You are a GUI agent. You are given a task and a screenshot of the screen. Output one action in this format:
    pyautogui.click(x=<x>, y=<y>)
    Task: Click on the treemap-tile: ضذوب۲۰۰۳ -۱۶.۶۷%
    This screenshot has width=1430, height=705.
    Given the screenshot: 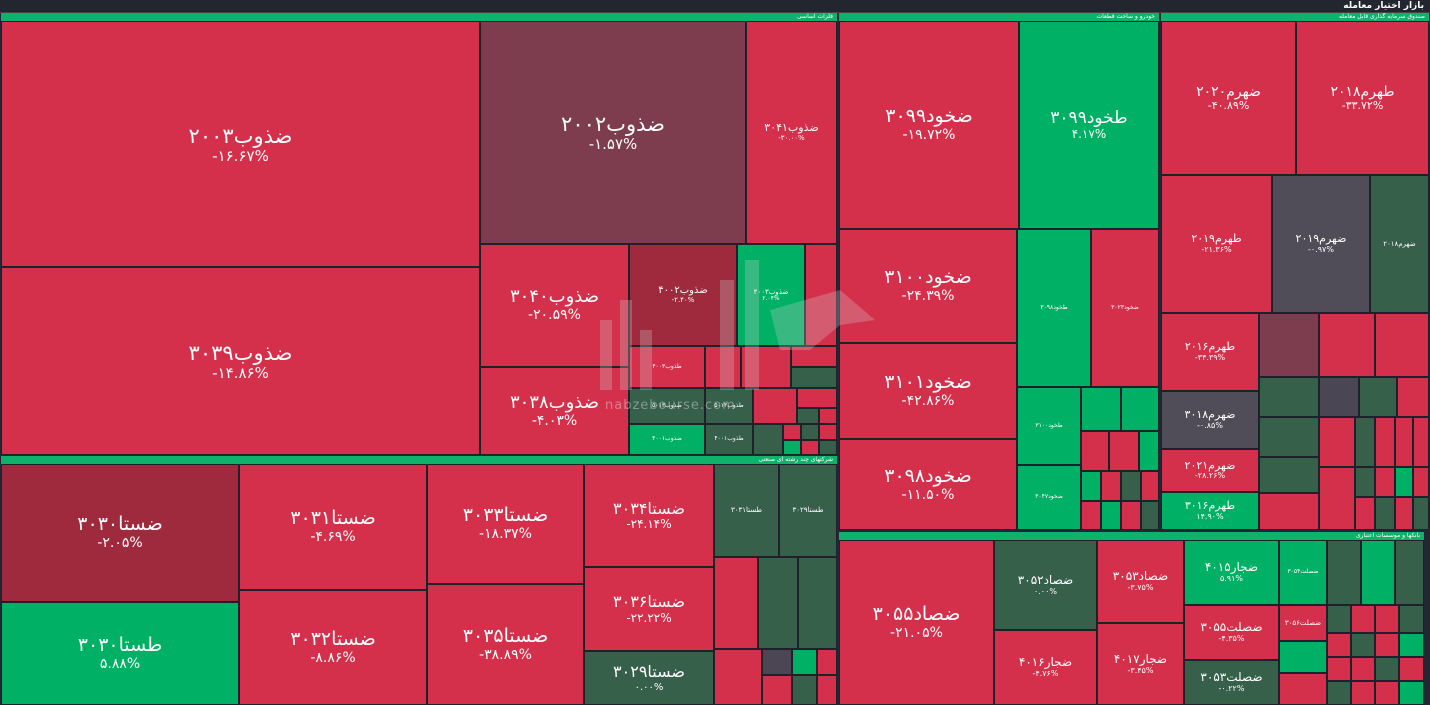 What is the action you would take?
    pyautogui.click(x=240, y=144)
    